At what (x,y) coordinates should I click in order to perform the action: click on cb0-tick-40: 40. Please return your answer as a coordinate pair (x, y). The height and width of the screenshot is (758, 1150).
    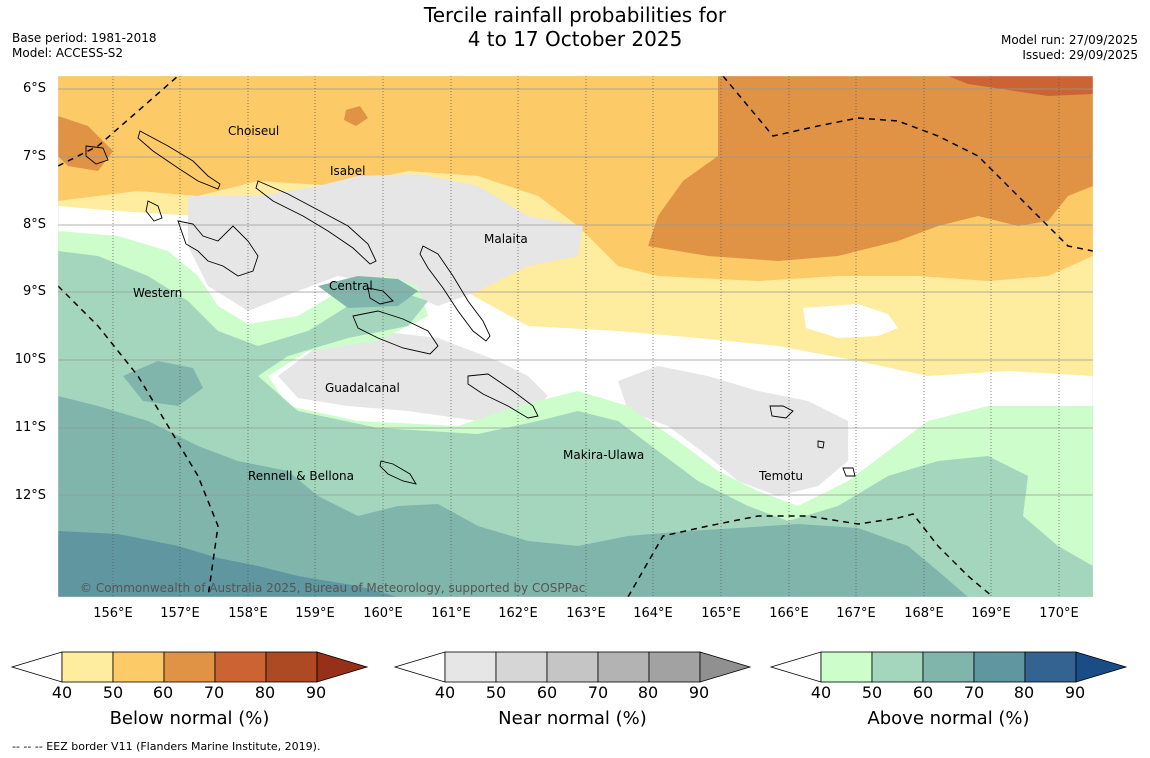
    Looking at the image, I should click on (62, 692).